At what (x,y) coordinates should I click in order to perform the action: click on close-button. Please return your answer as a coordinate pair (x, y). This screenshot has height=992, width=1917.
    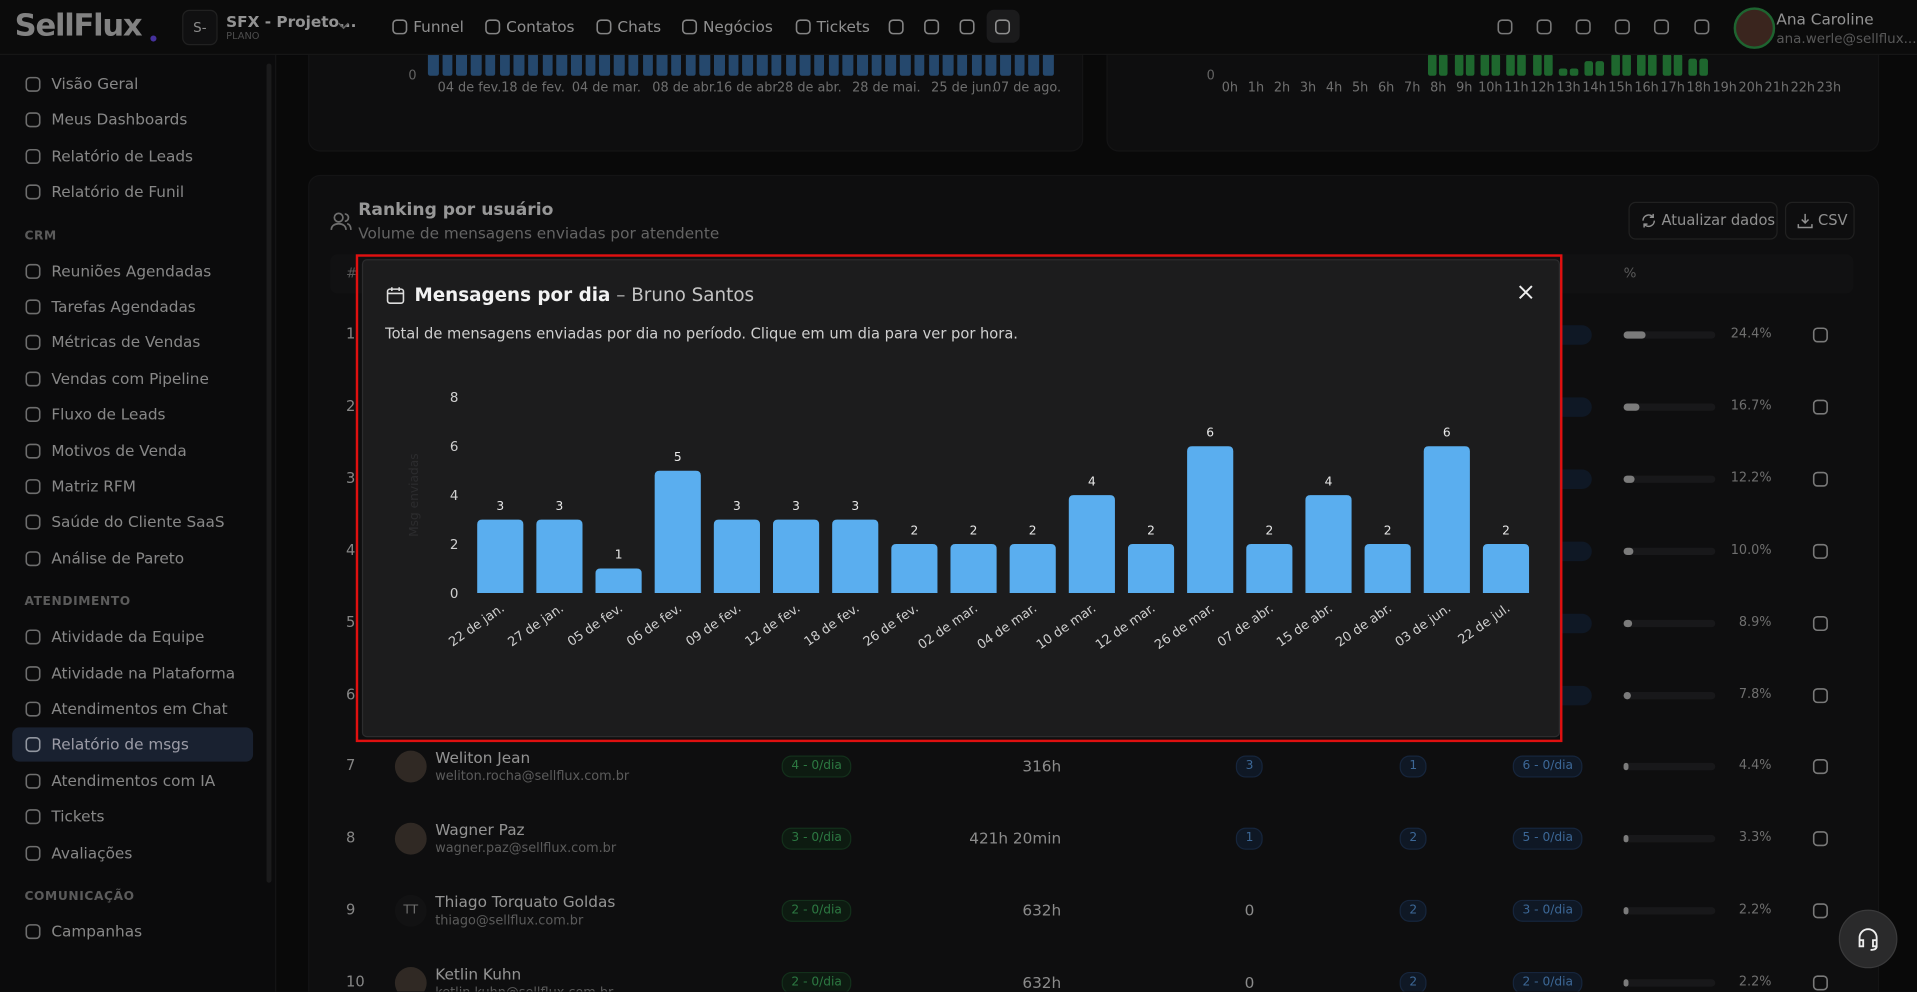
    Looking at the image, I should click on (1525, 292).